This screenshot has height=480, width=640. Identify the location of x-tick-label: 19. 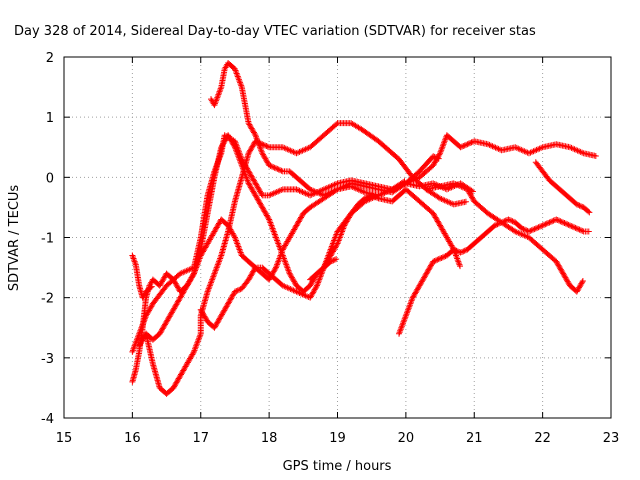
(337, 438).